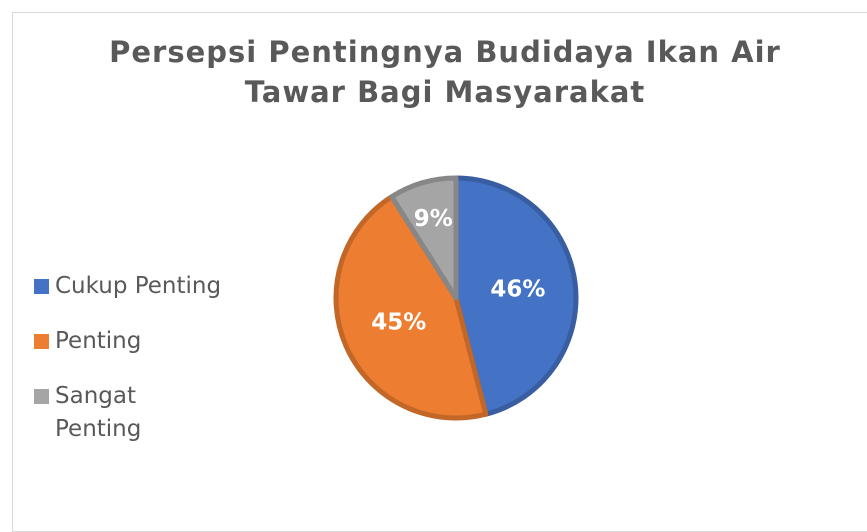  I want to click on legend-item: Sangat Penting, so click(134, 413).